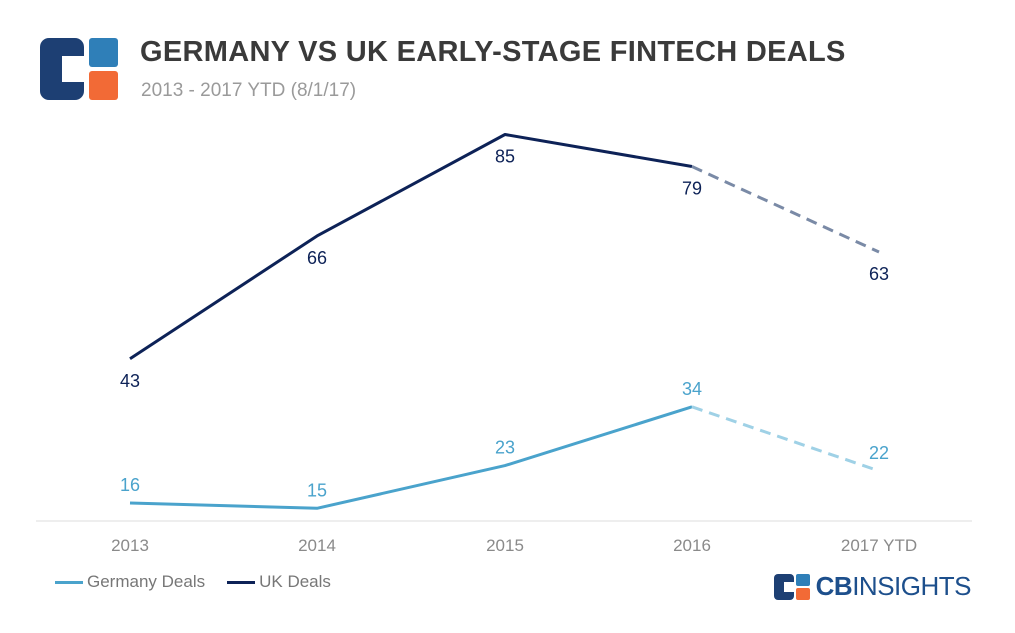 This screenshot has height=633, width=1015. What do you see at coordinates (130, 485) in the screenshot?
I see `data-label: 16` at bounding box center [130, 485].